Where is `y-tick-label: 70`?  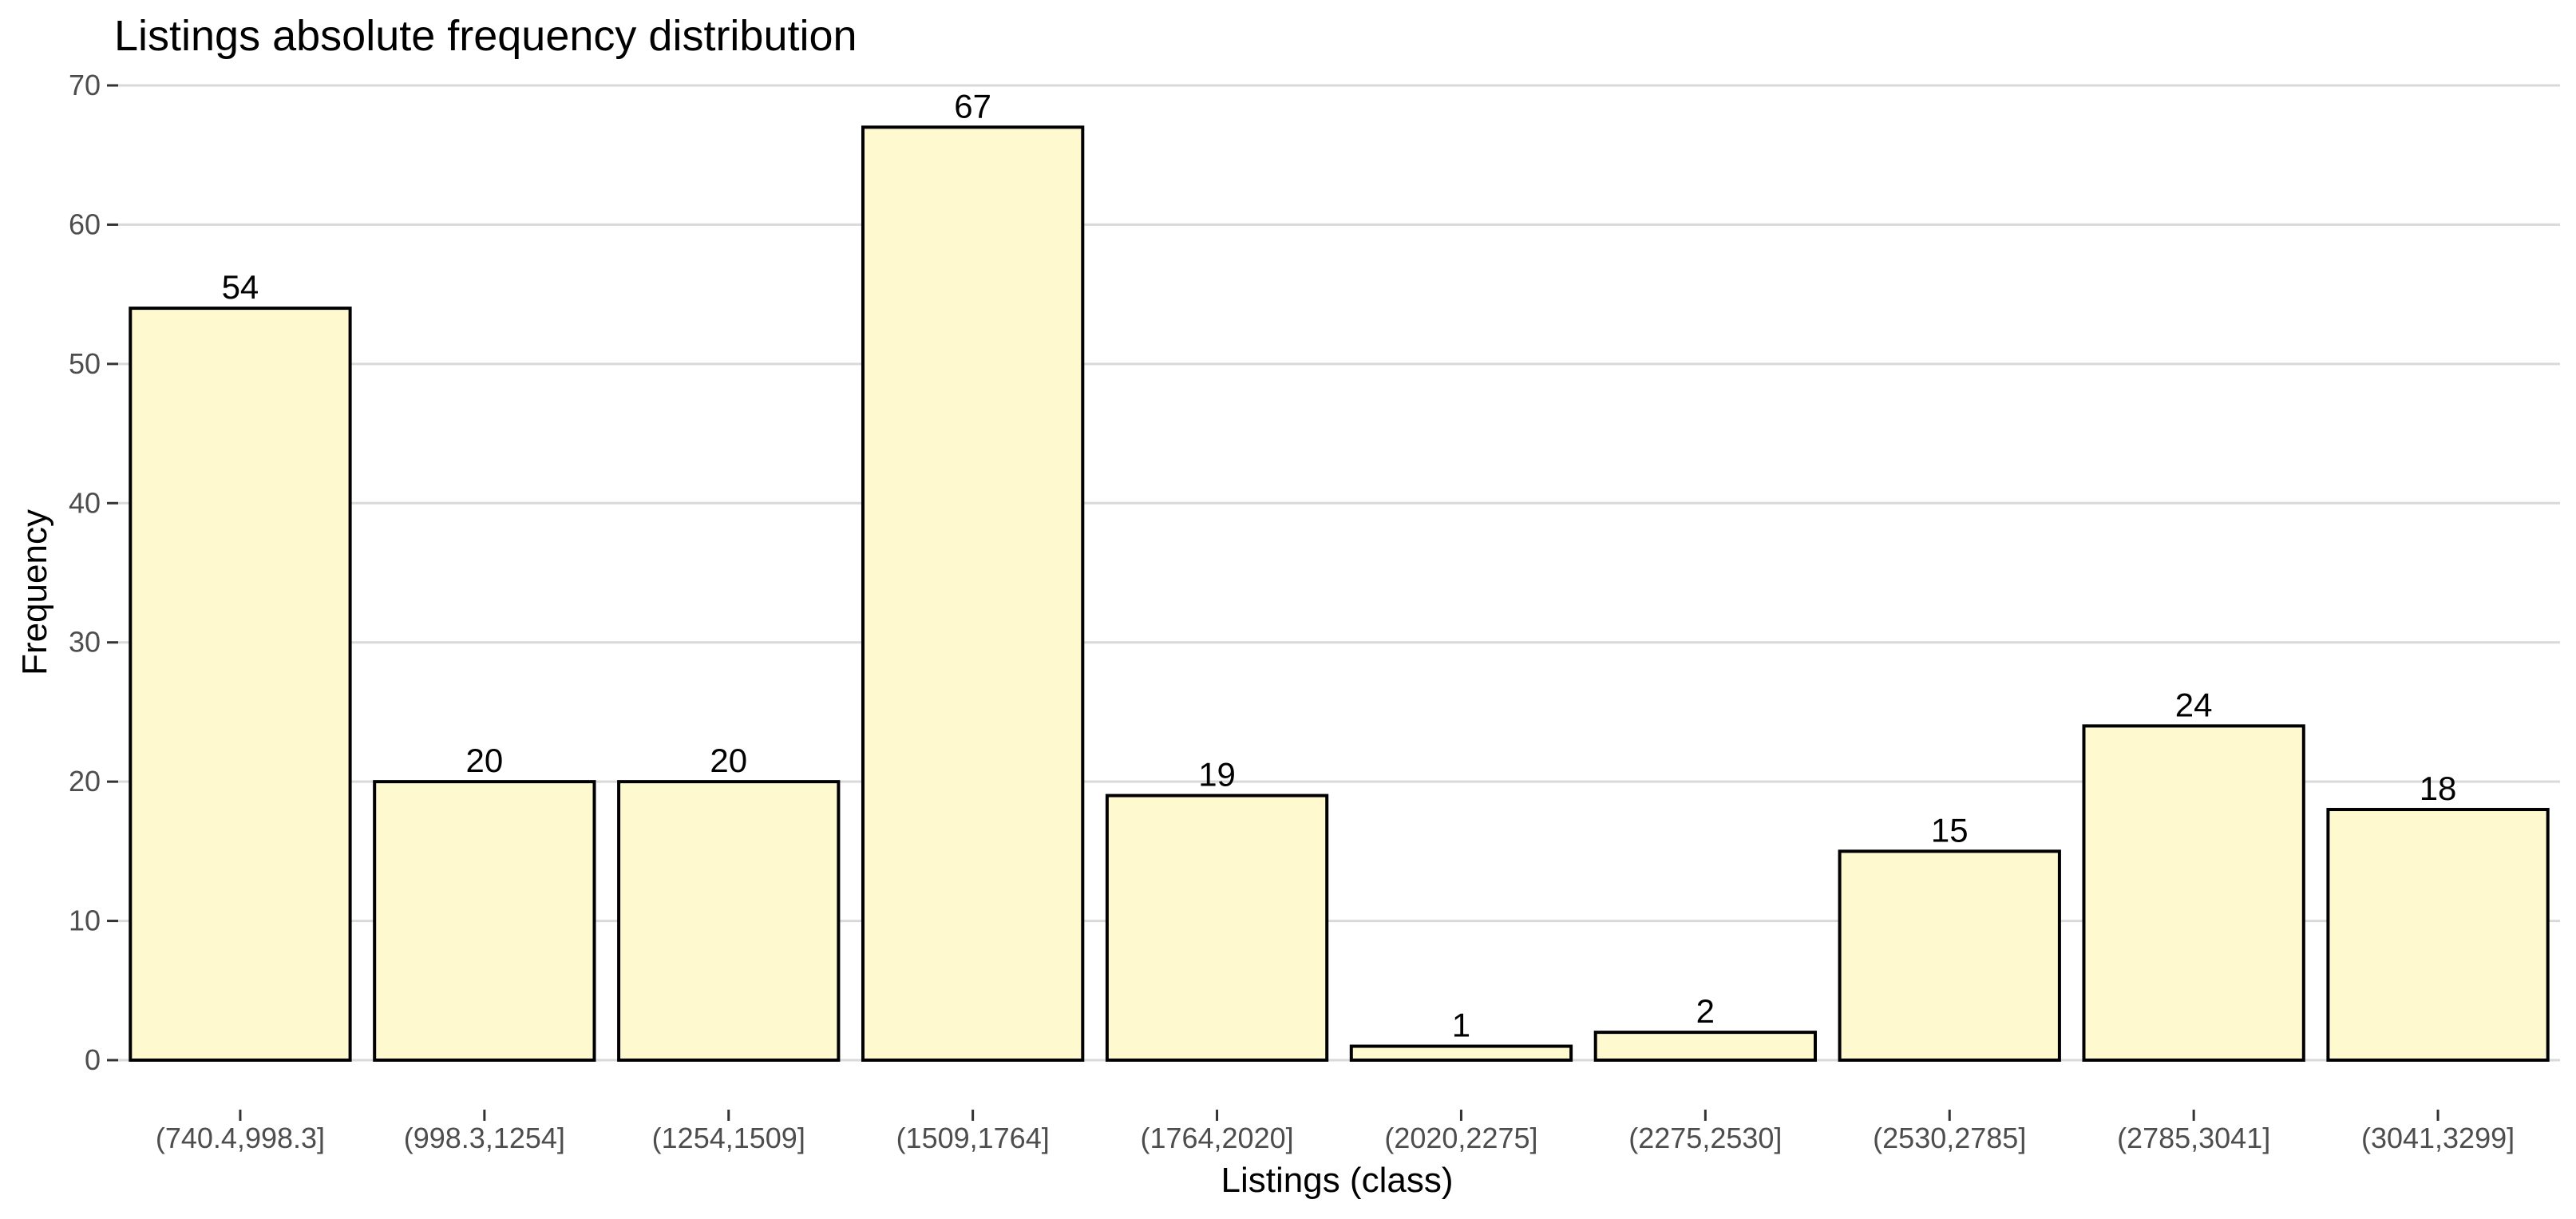
y-tick-label: 70 is located at coordinates (85, 85).